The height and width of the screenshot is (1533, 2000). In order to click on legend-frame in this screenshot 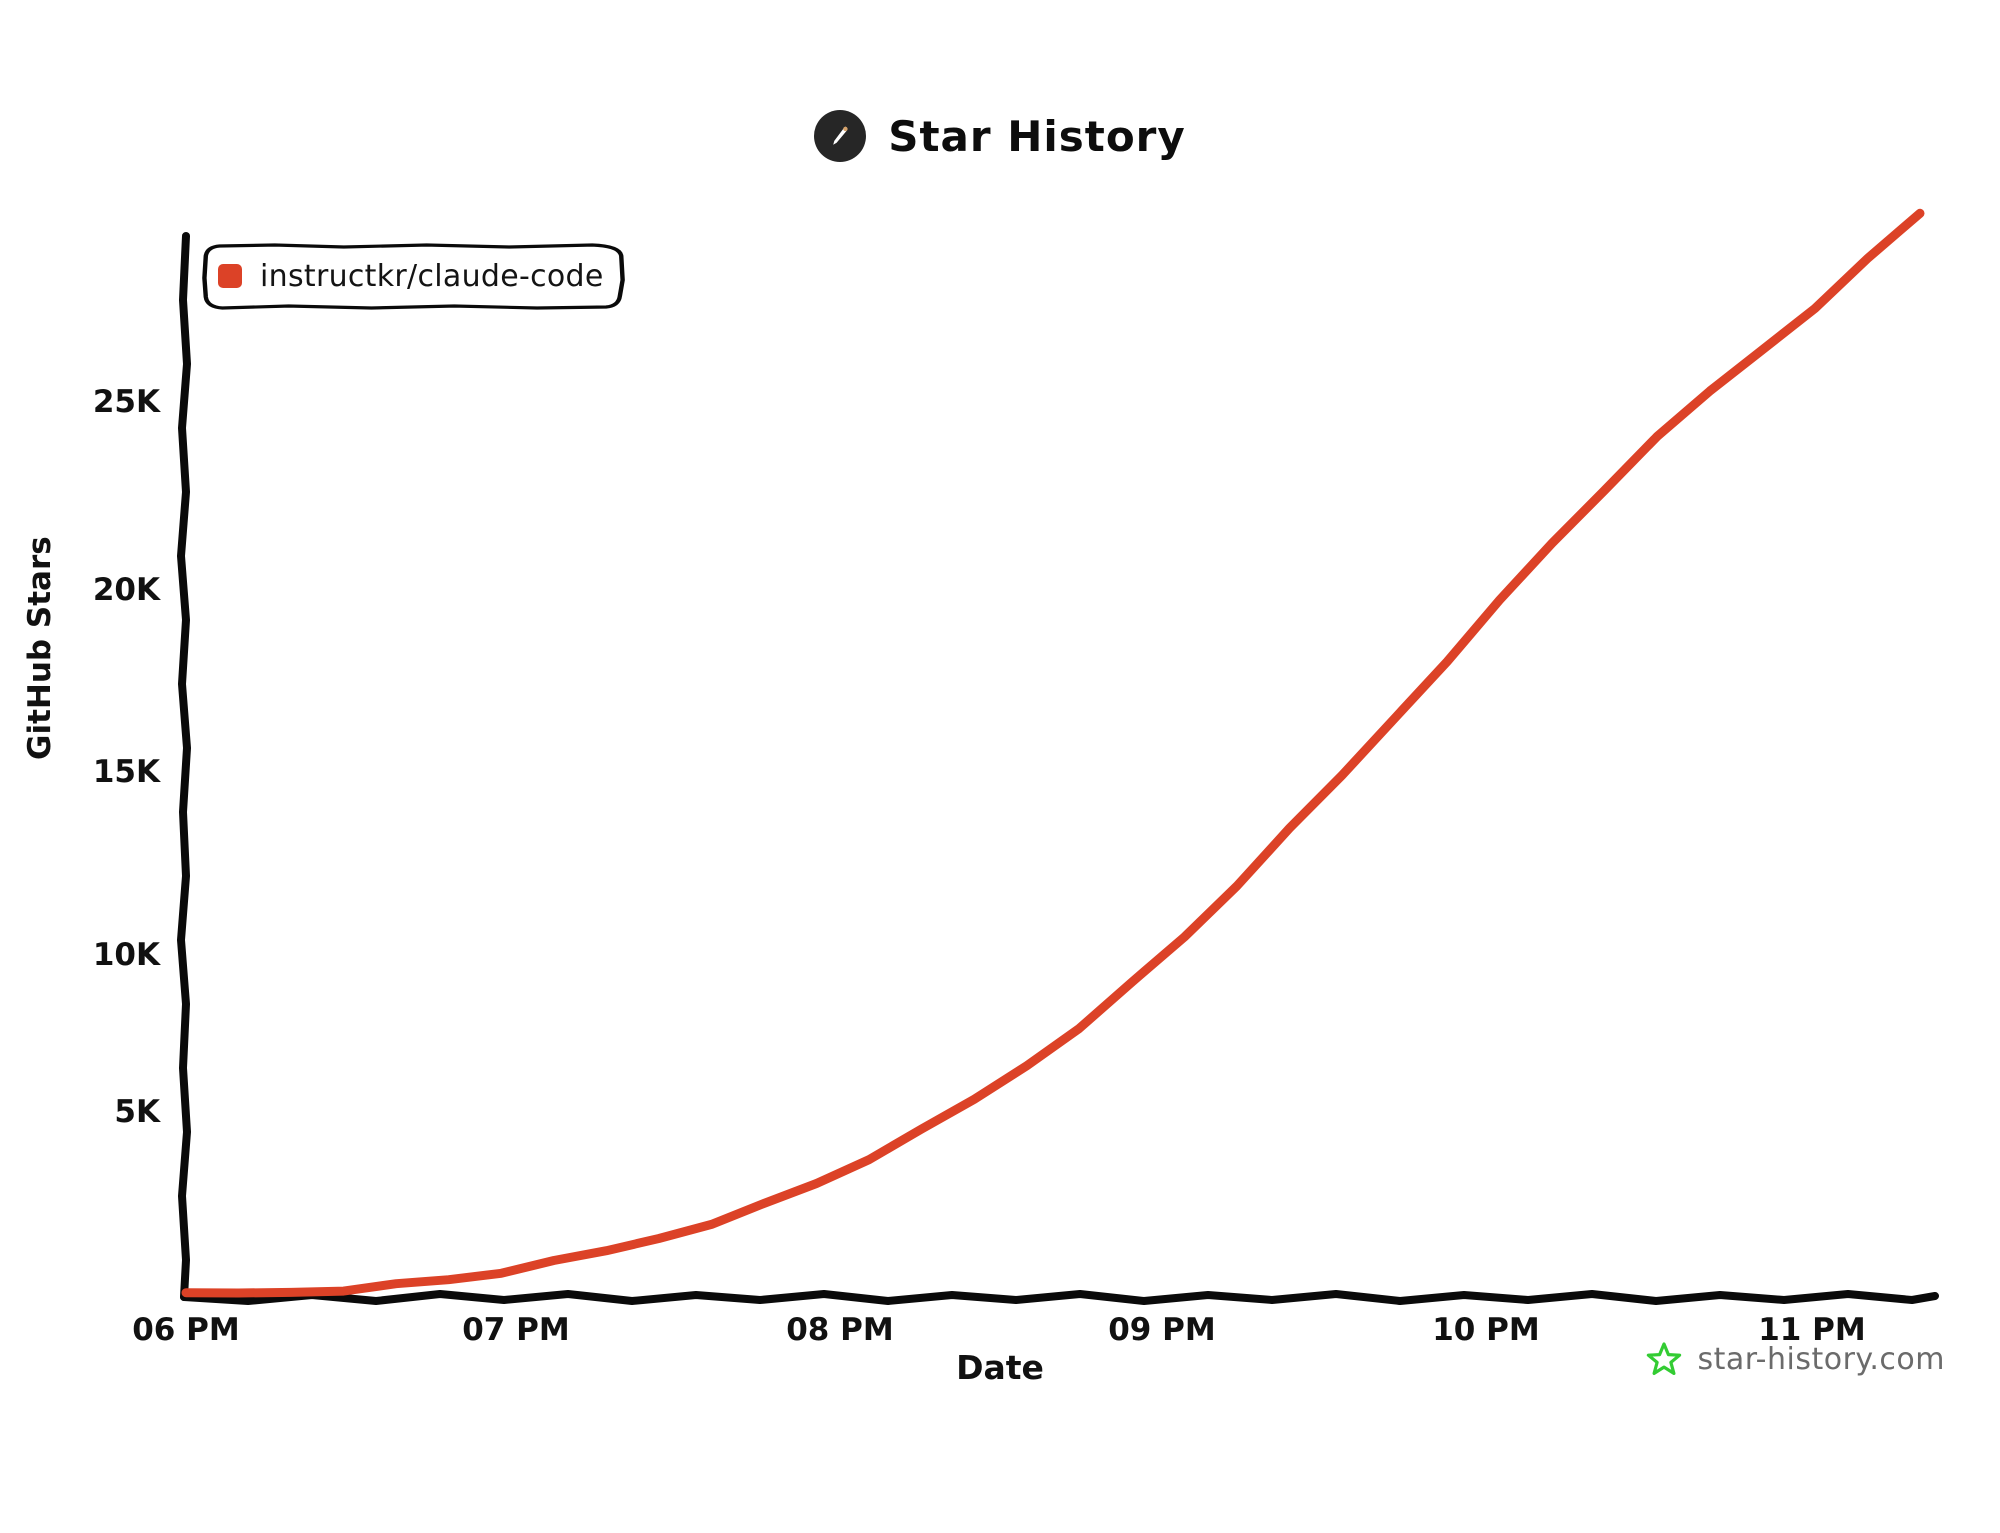, I will do `click(413, 276)`.